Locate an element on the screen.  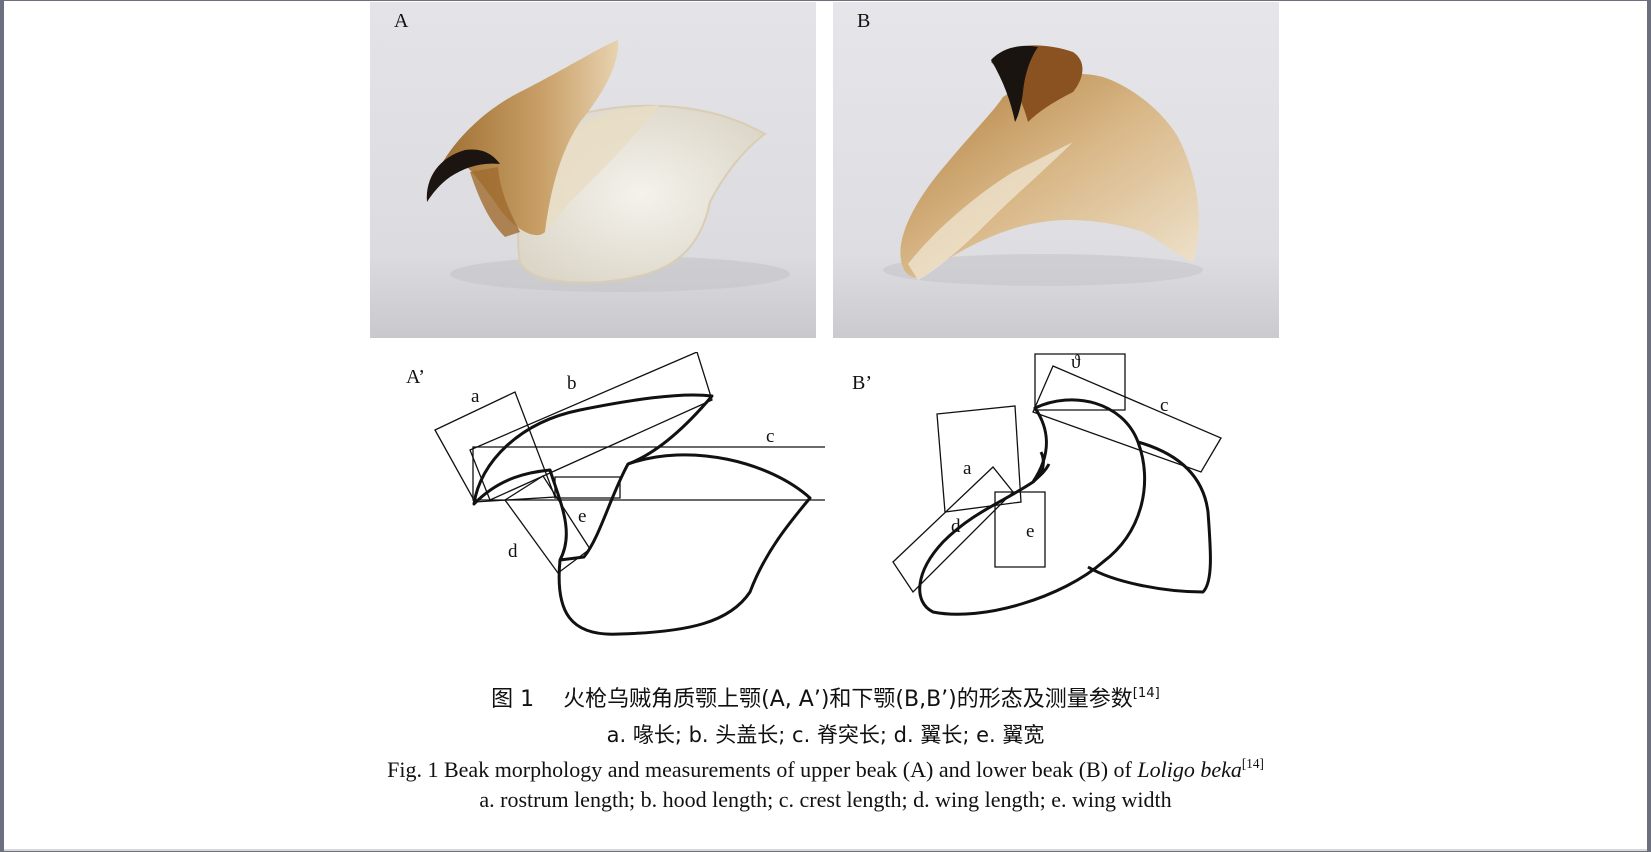
panel-label-b-prime: B’ is located at coordinates (862, 383).